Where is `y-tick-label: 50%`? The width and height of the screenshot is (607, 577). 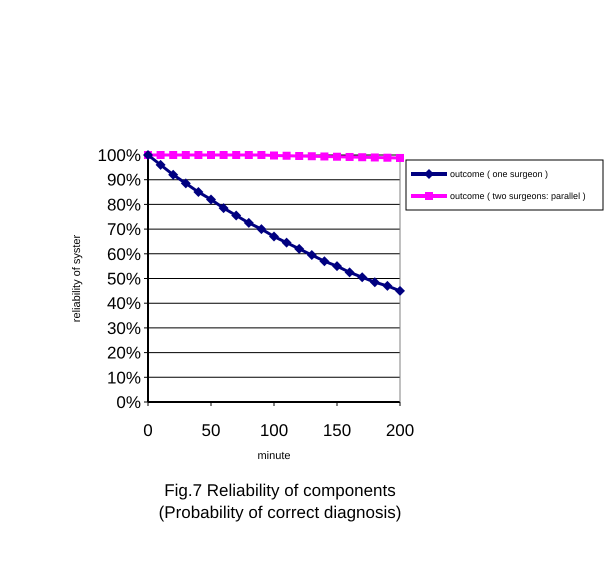 y-tick-label: 50% is located at coordinates (123, 278).